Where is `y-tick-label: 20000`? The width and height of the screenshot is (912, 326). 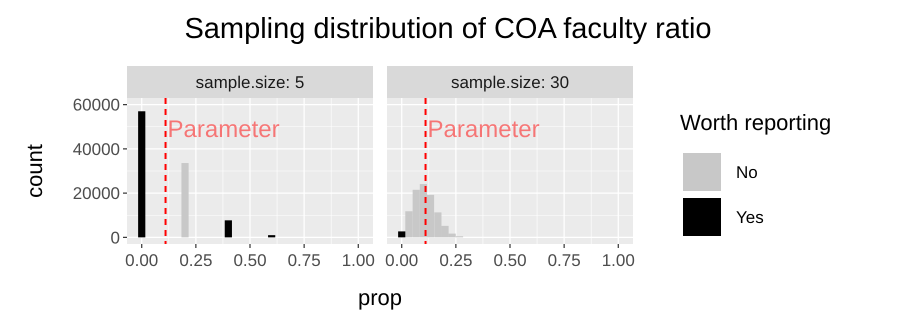 y-tick-label: 20000 is located at coordinates (96, 194).